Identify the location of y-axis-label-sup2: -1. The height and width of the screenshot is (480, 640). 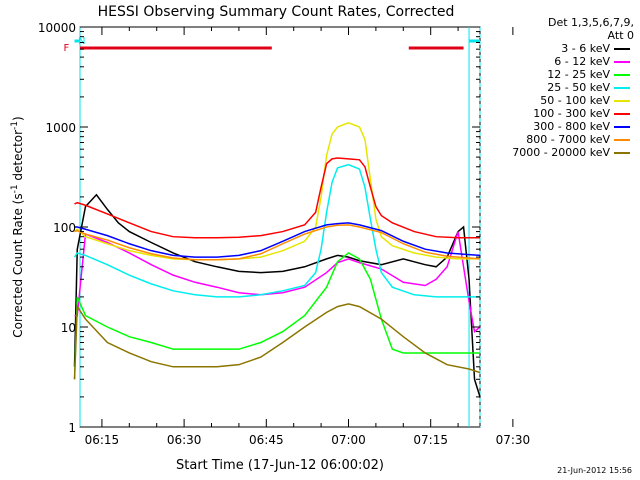
(15, 125).